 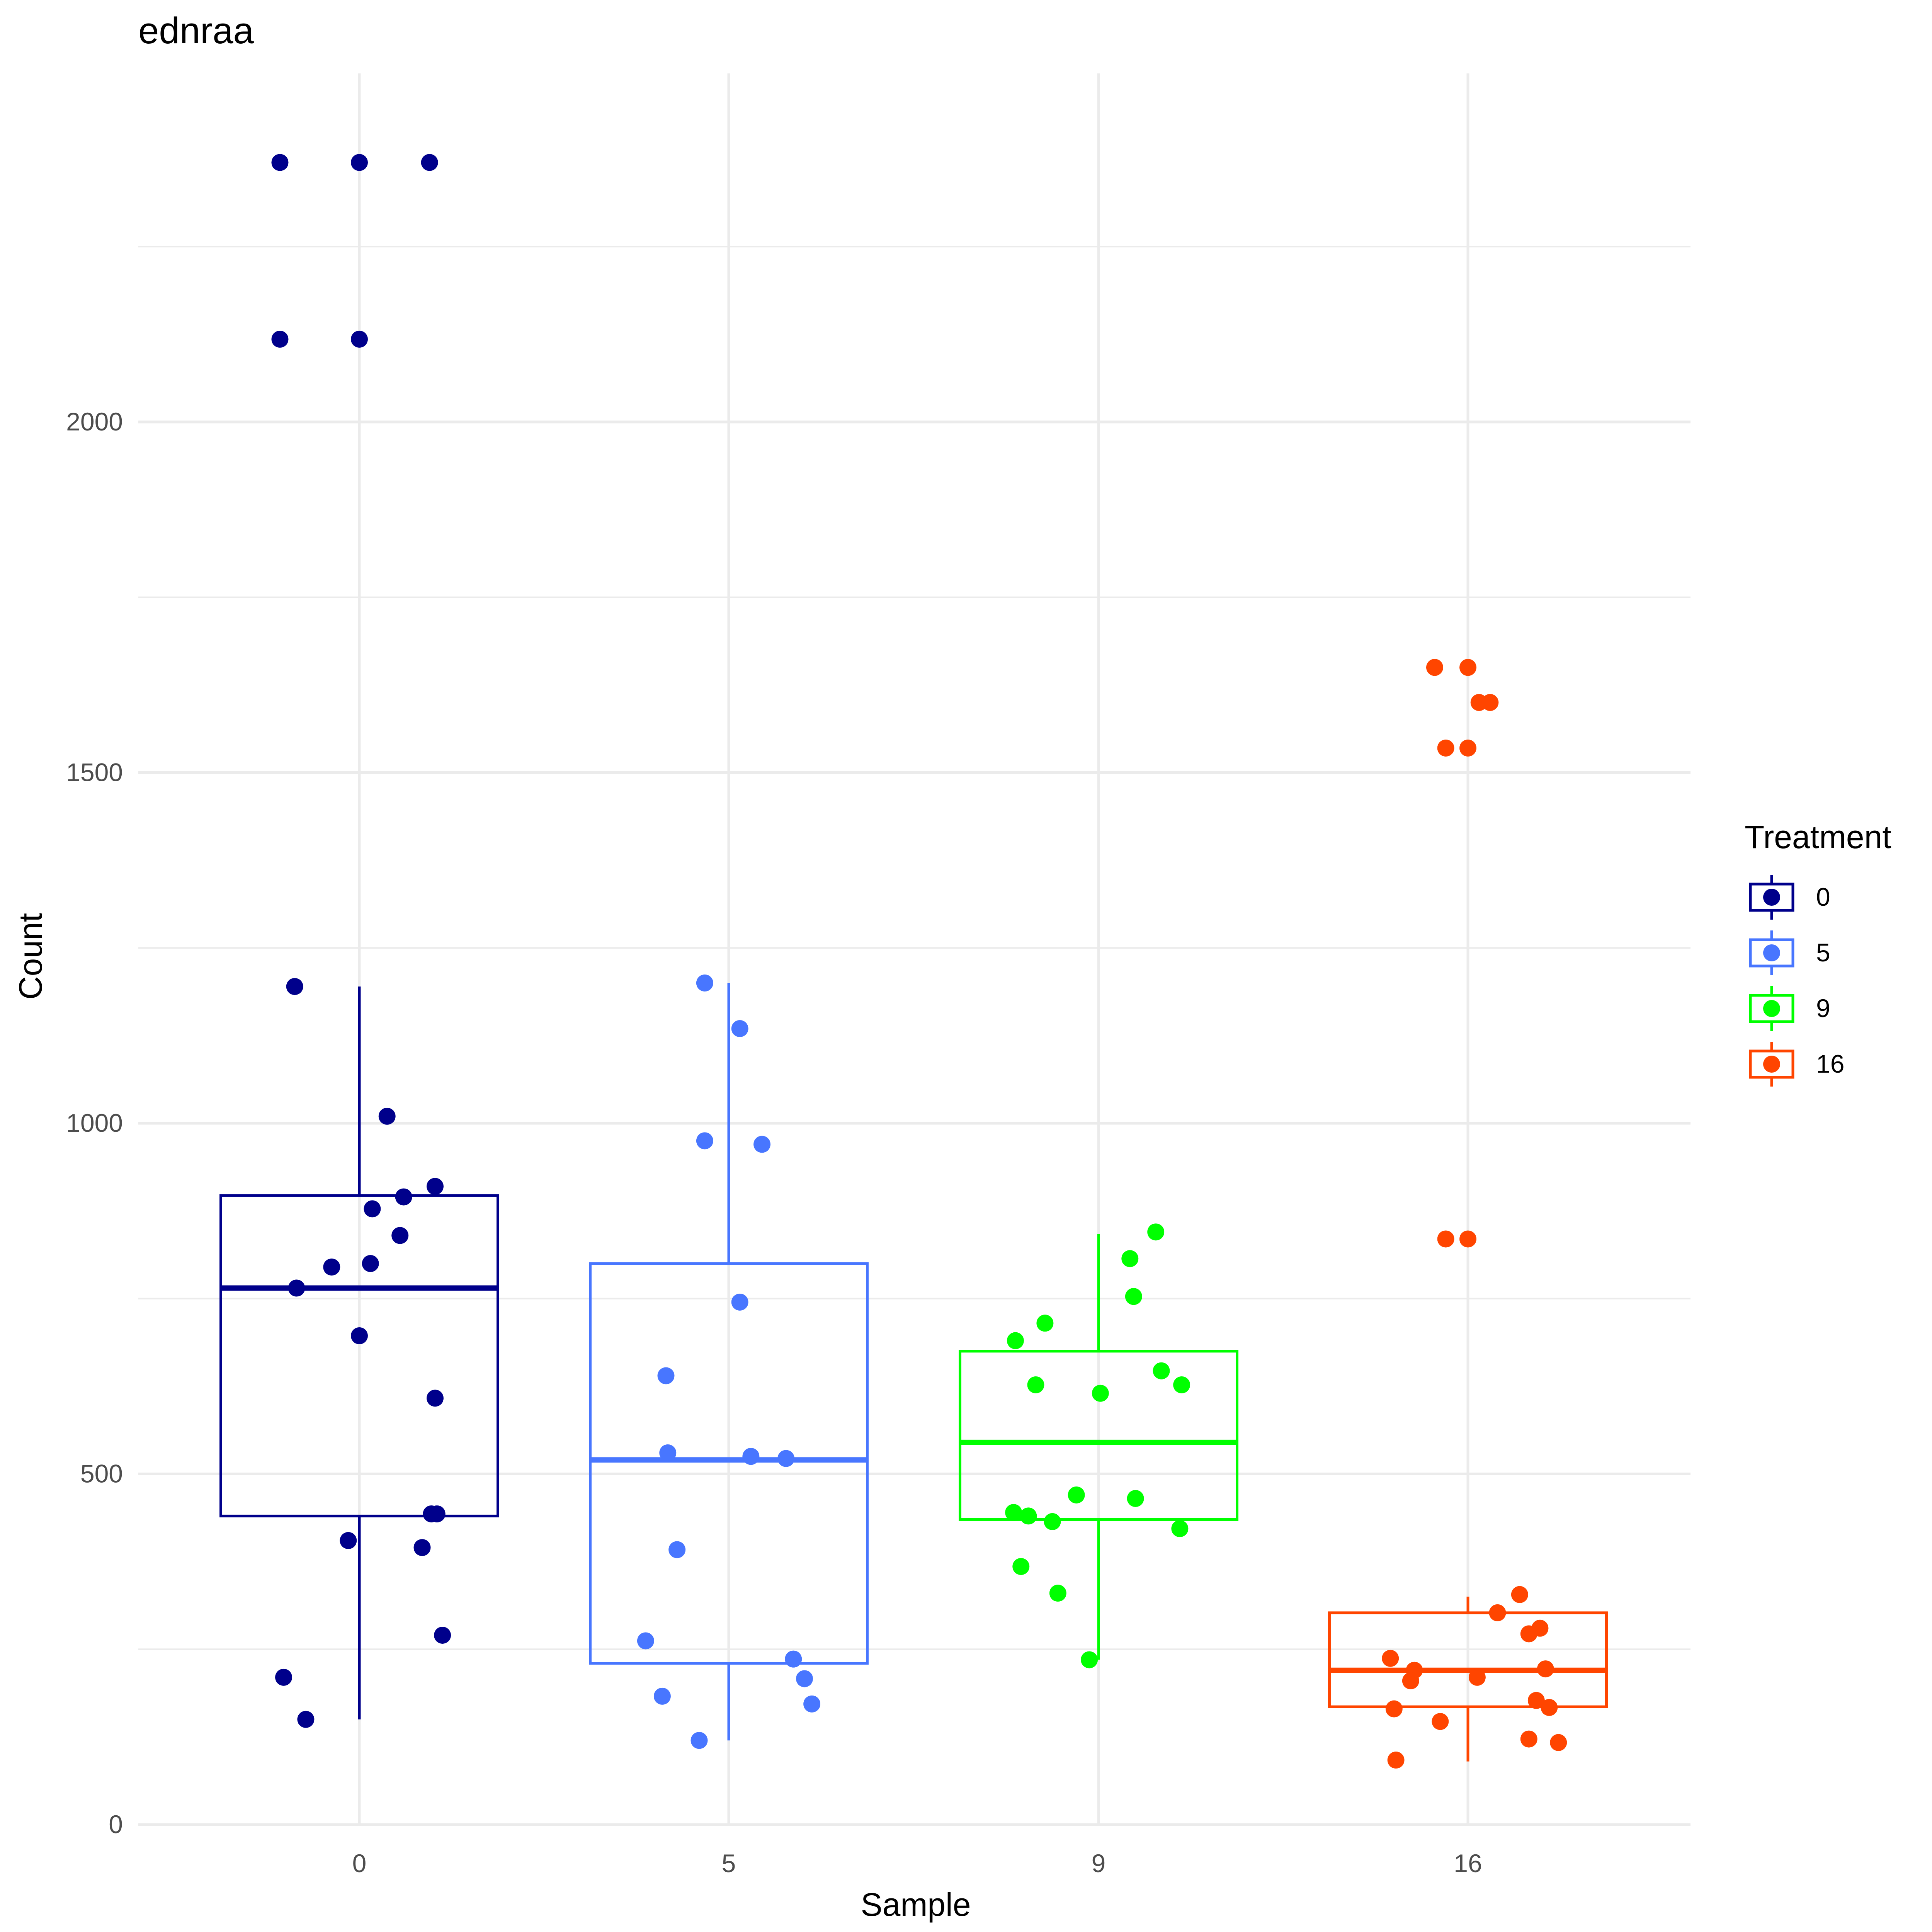 I want to click on x-tick-label: 9, so click(x=1099, y=1864).